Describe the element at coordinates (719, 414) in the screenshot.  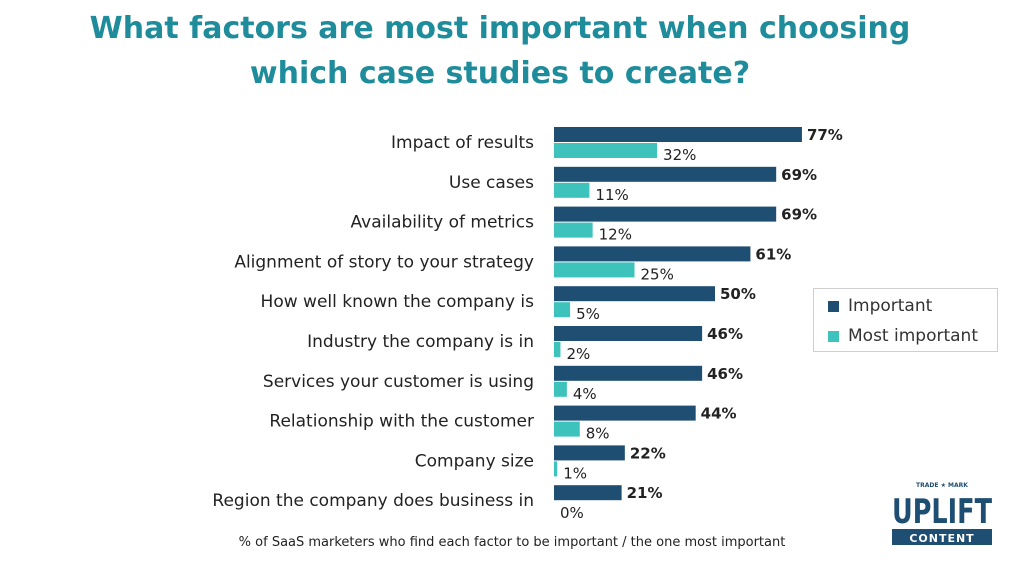
I see `data-label-important: 44%` at that location.